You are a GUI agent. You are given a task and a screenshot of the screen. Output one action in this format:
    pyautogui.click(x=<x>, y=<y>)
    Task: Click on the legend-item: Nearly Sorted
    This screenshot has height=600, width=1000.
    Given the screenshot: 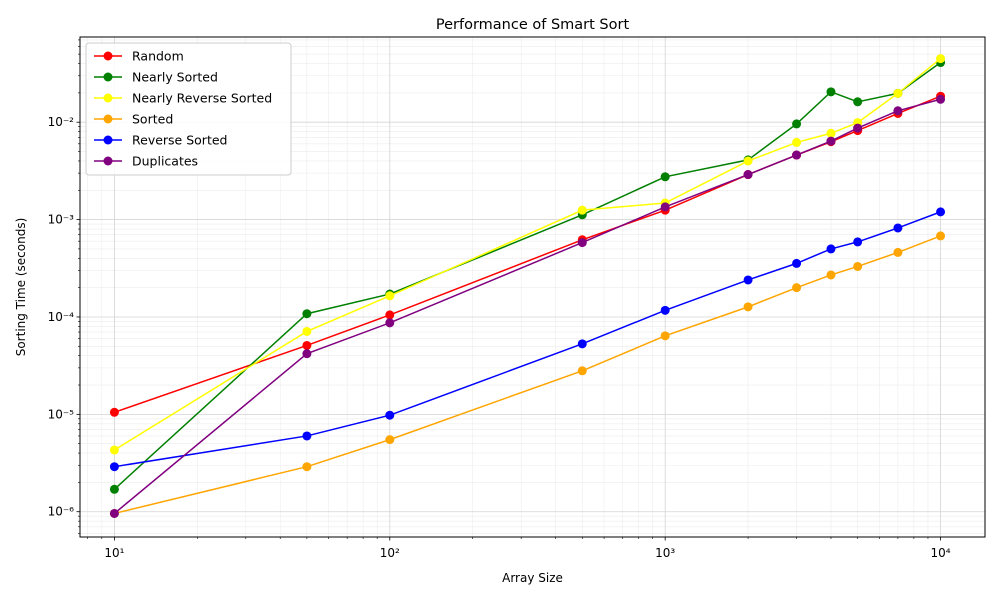 What is the action you would take?
    pyautogui.click(x=156, y=77)
    